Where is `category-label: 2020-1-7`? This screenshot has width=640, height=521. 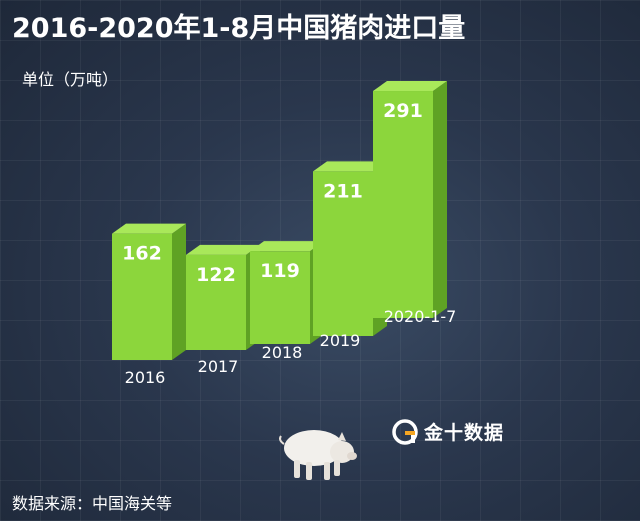
category-label: 2020-1-7 is located at coordinates (420, 316).